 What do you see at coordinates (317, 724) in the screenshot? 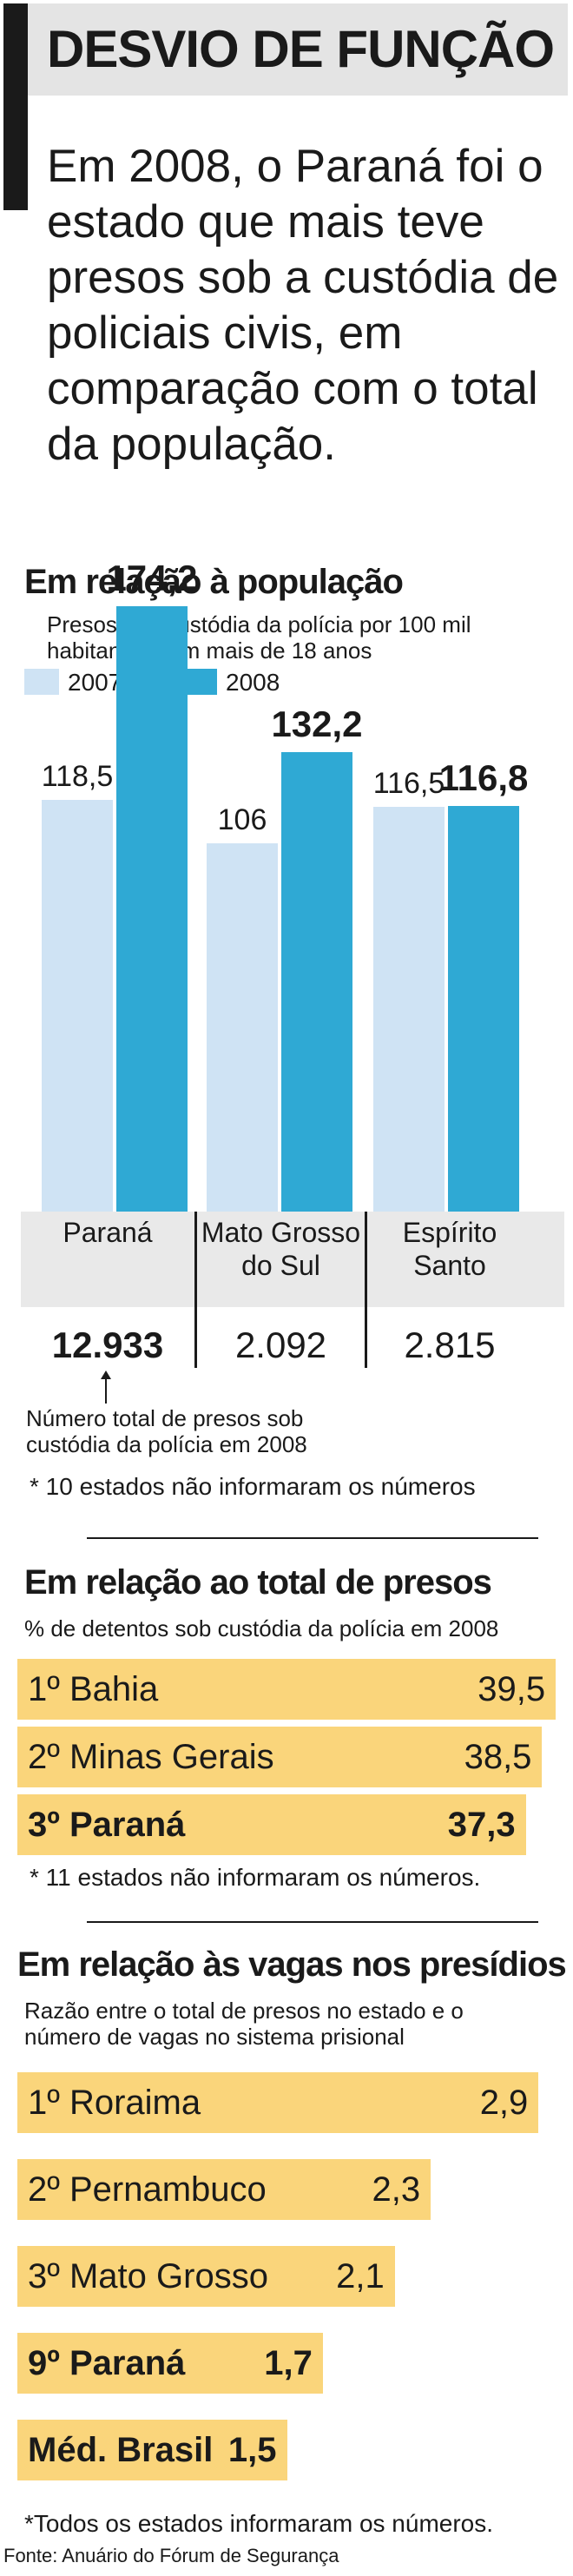
I see `bar-label-2008-1: 132,2` at bounding box center [317, 724].